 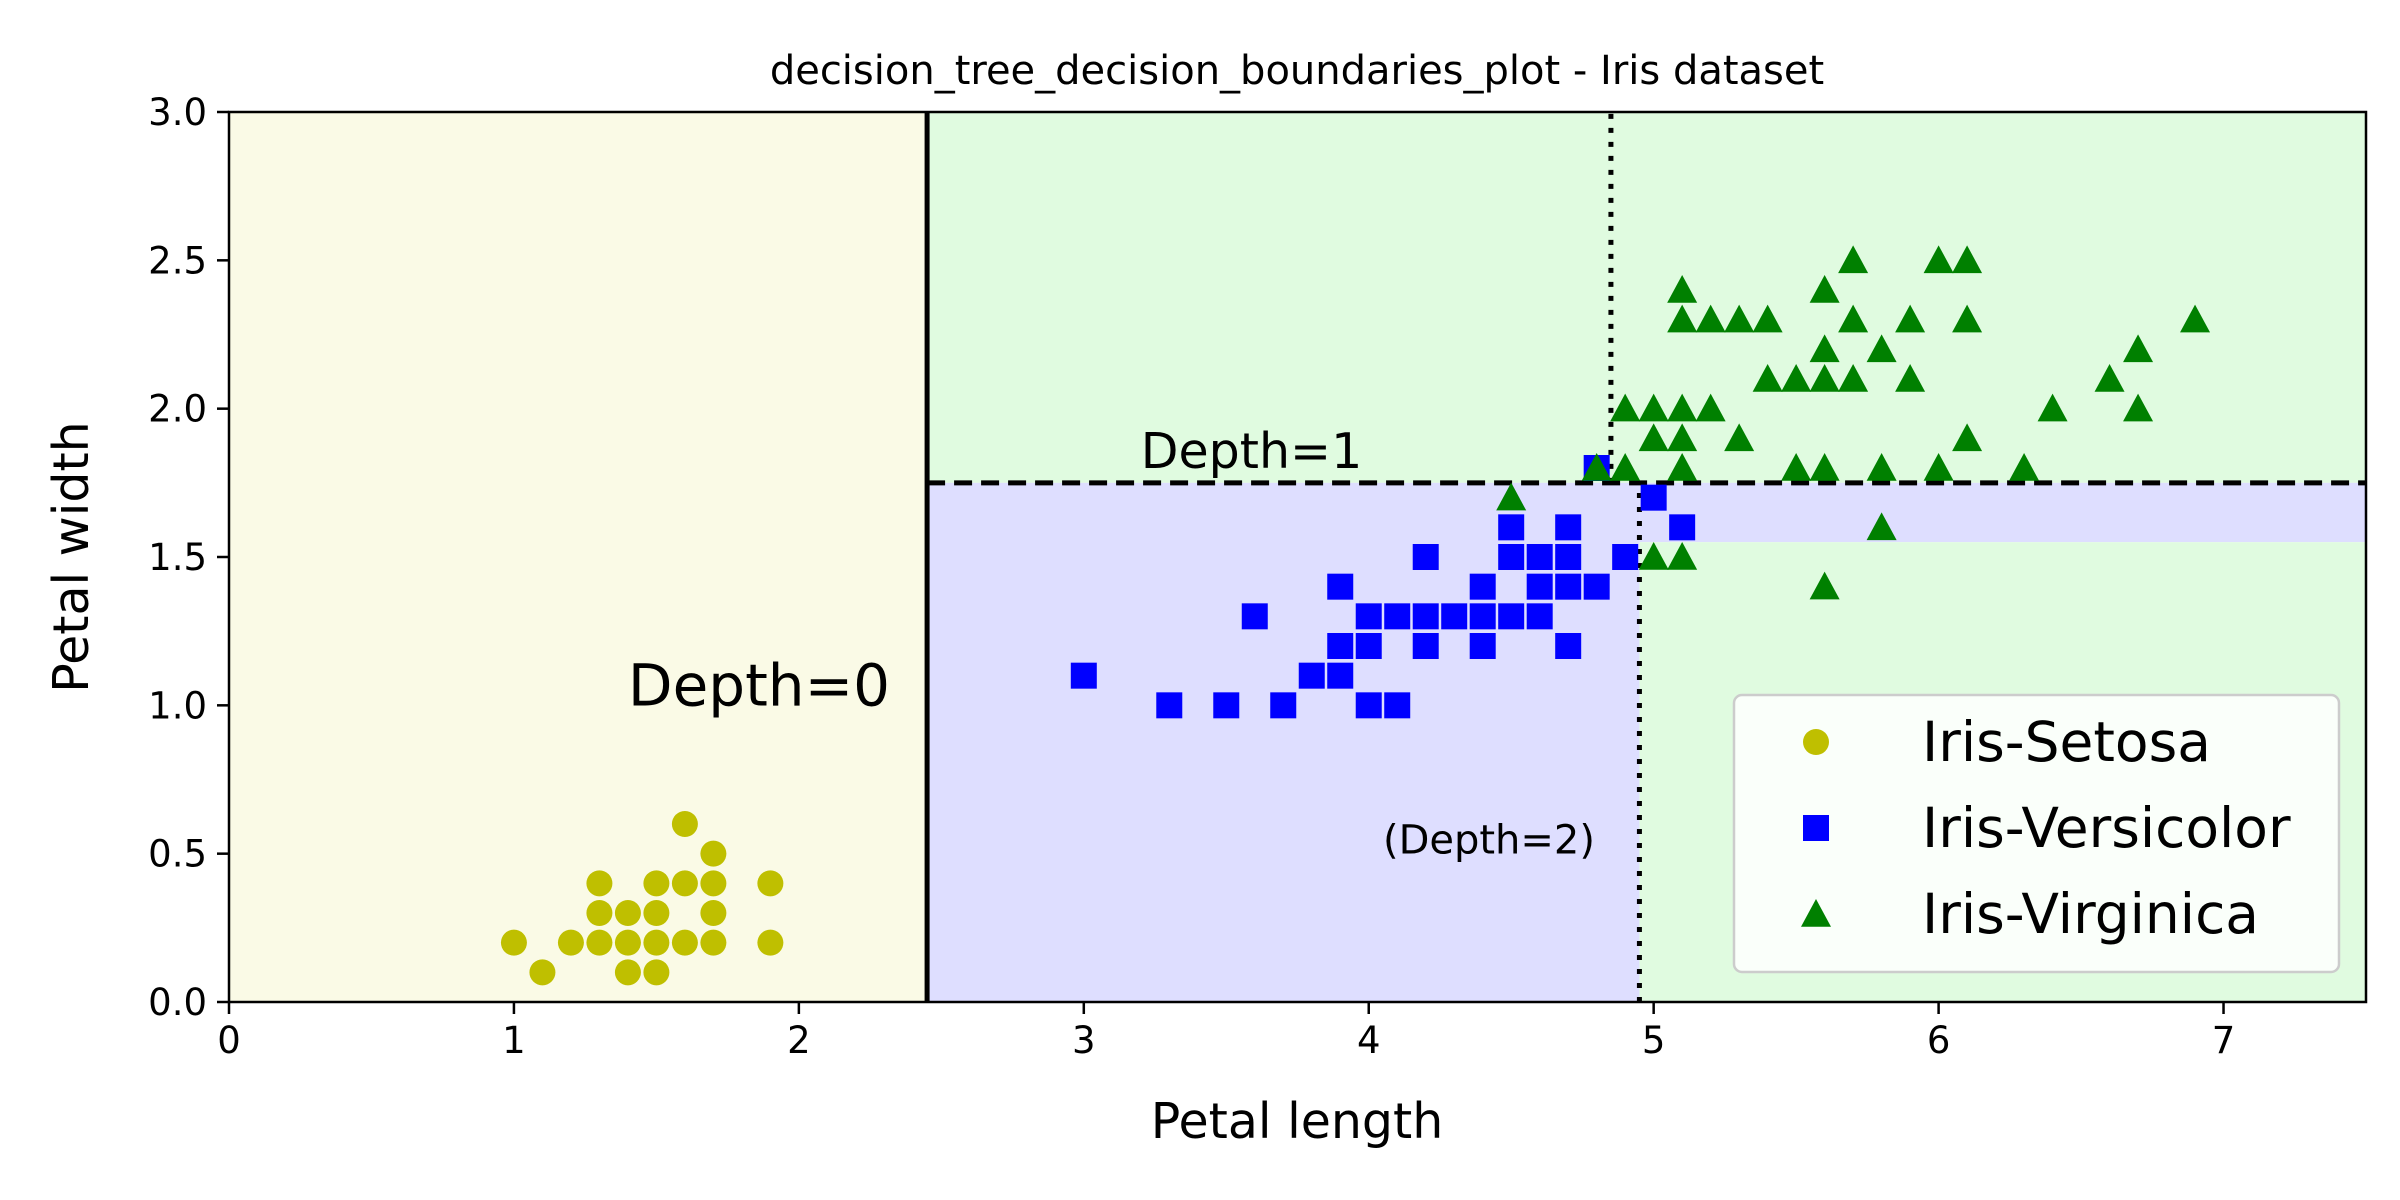 I want to click on depth-annotation: (Depth=2), so click(x=1489, y=841).